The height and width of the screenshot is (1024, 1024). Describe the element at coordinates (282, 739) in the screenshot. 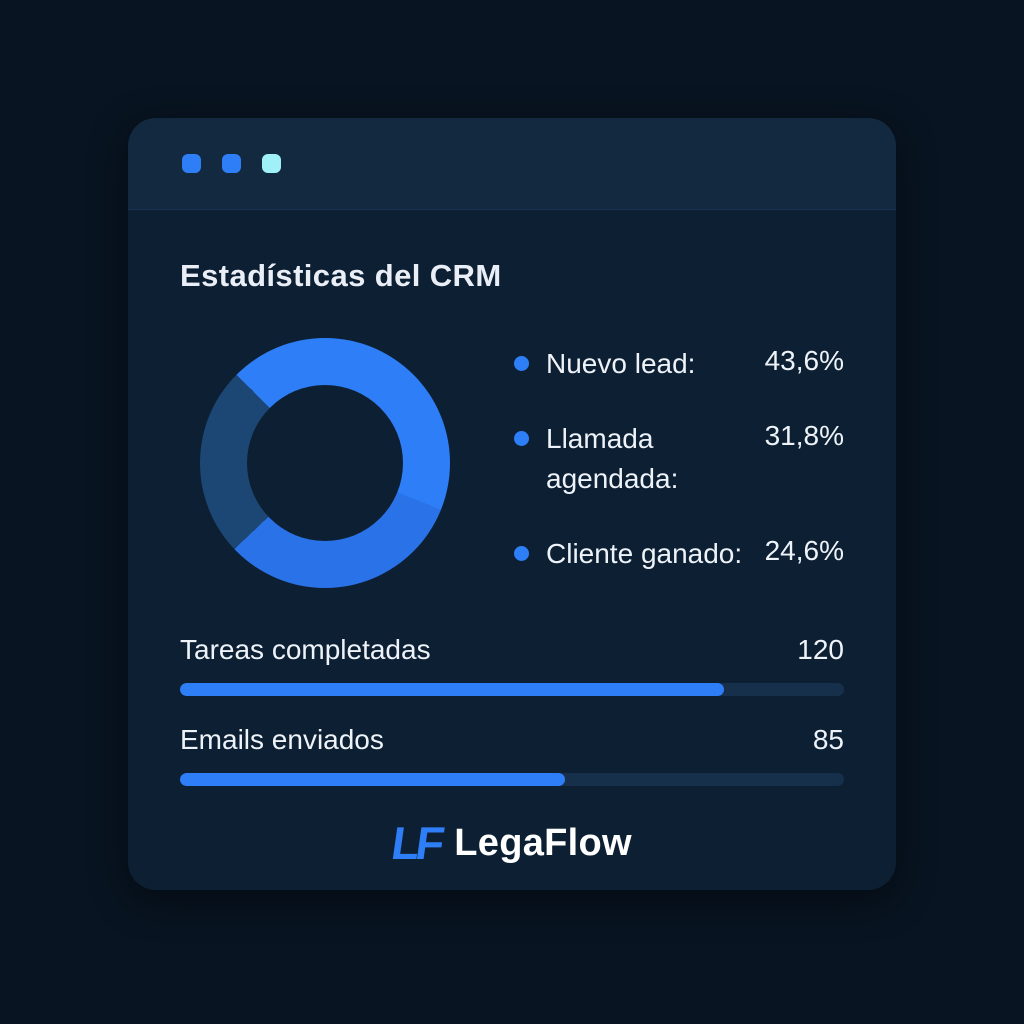

I see `progress-label: Emails enviados` at that location.